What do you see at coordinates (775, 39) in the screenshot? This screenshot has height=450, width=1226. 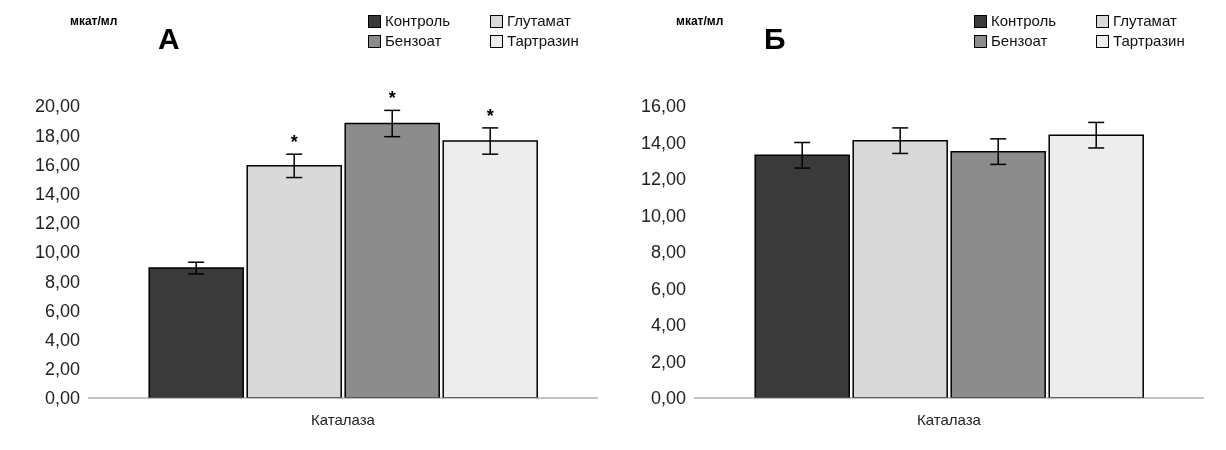 I see `chart-title: Б` at bounding box center [775, 39].